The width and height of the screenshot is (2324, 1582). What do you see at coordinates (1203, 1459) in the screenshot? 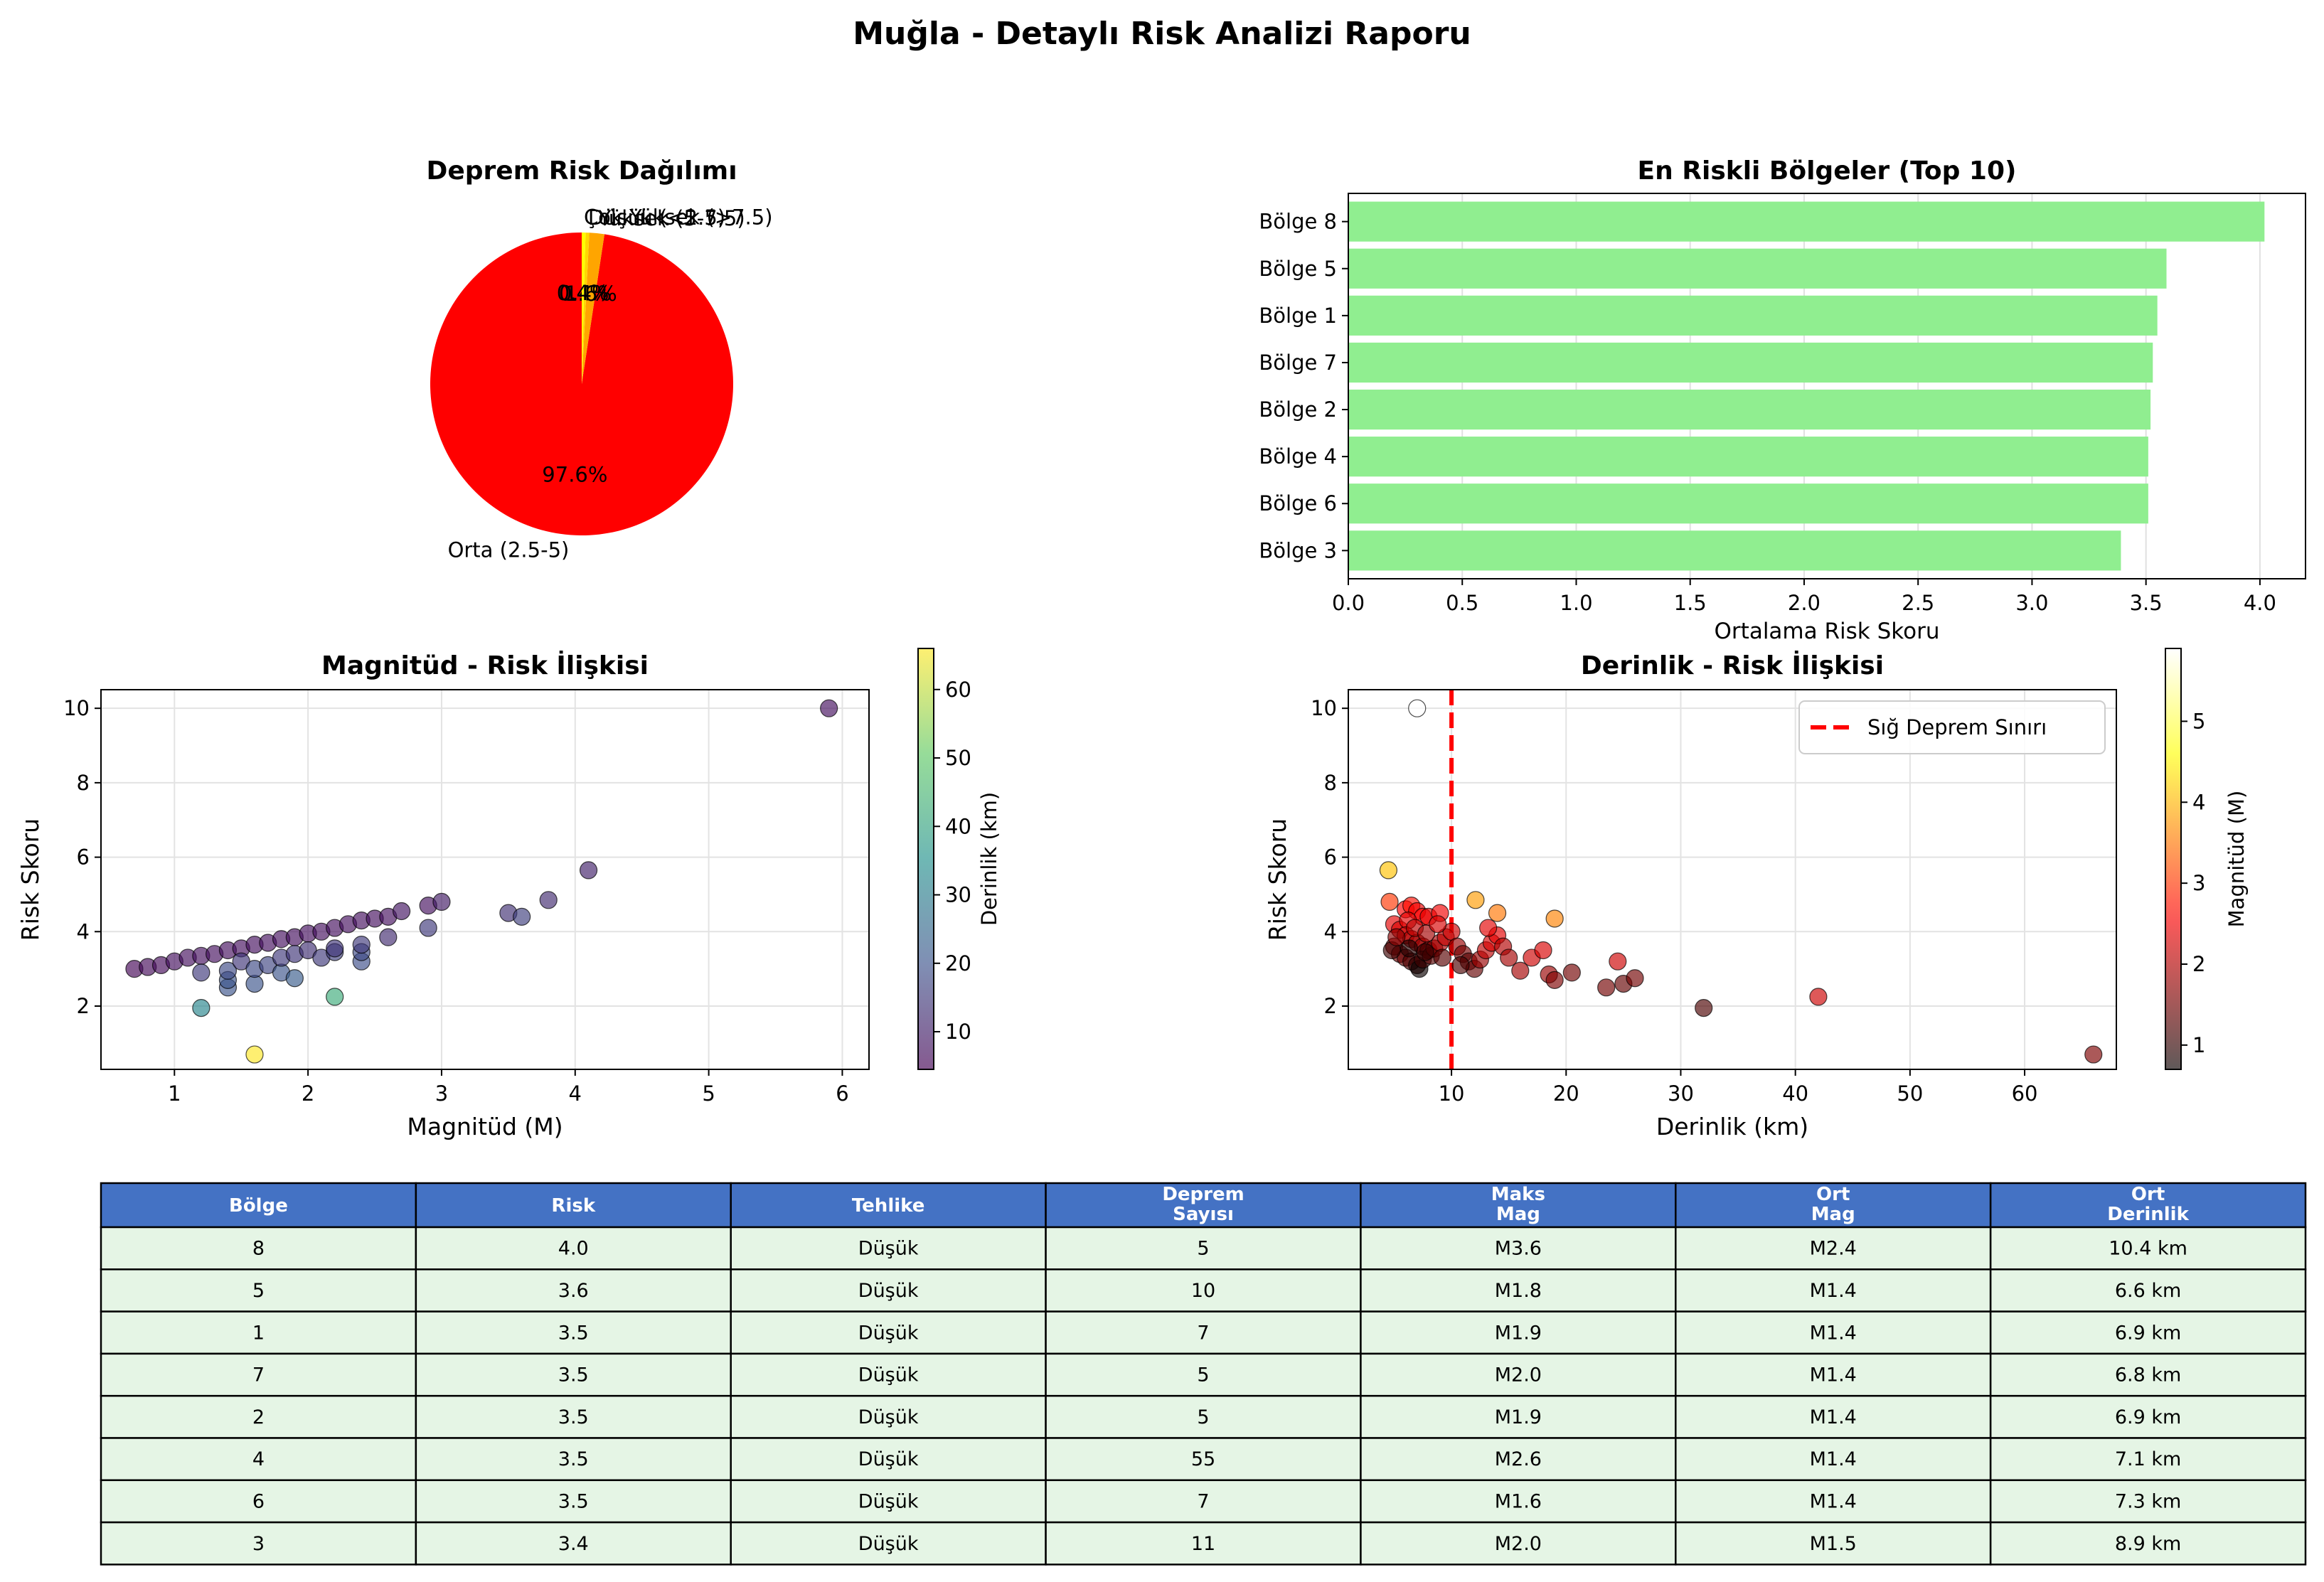
I see `table-cell-text: 55` at bounding box center [1203, 1459].